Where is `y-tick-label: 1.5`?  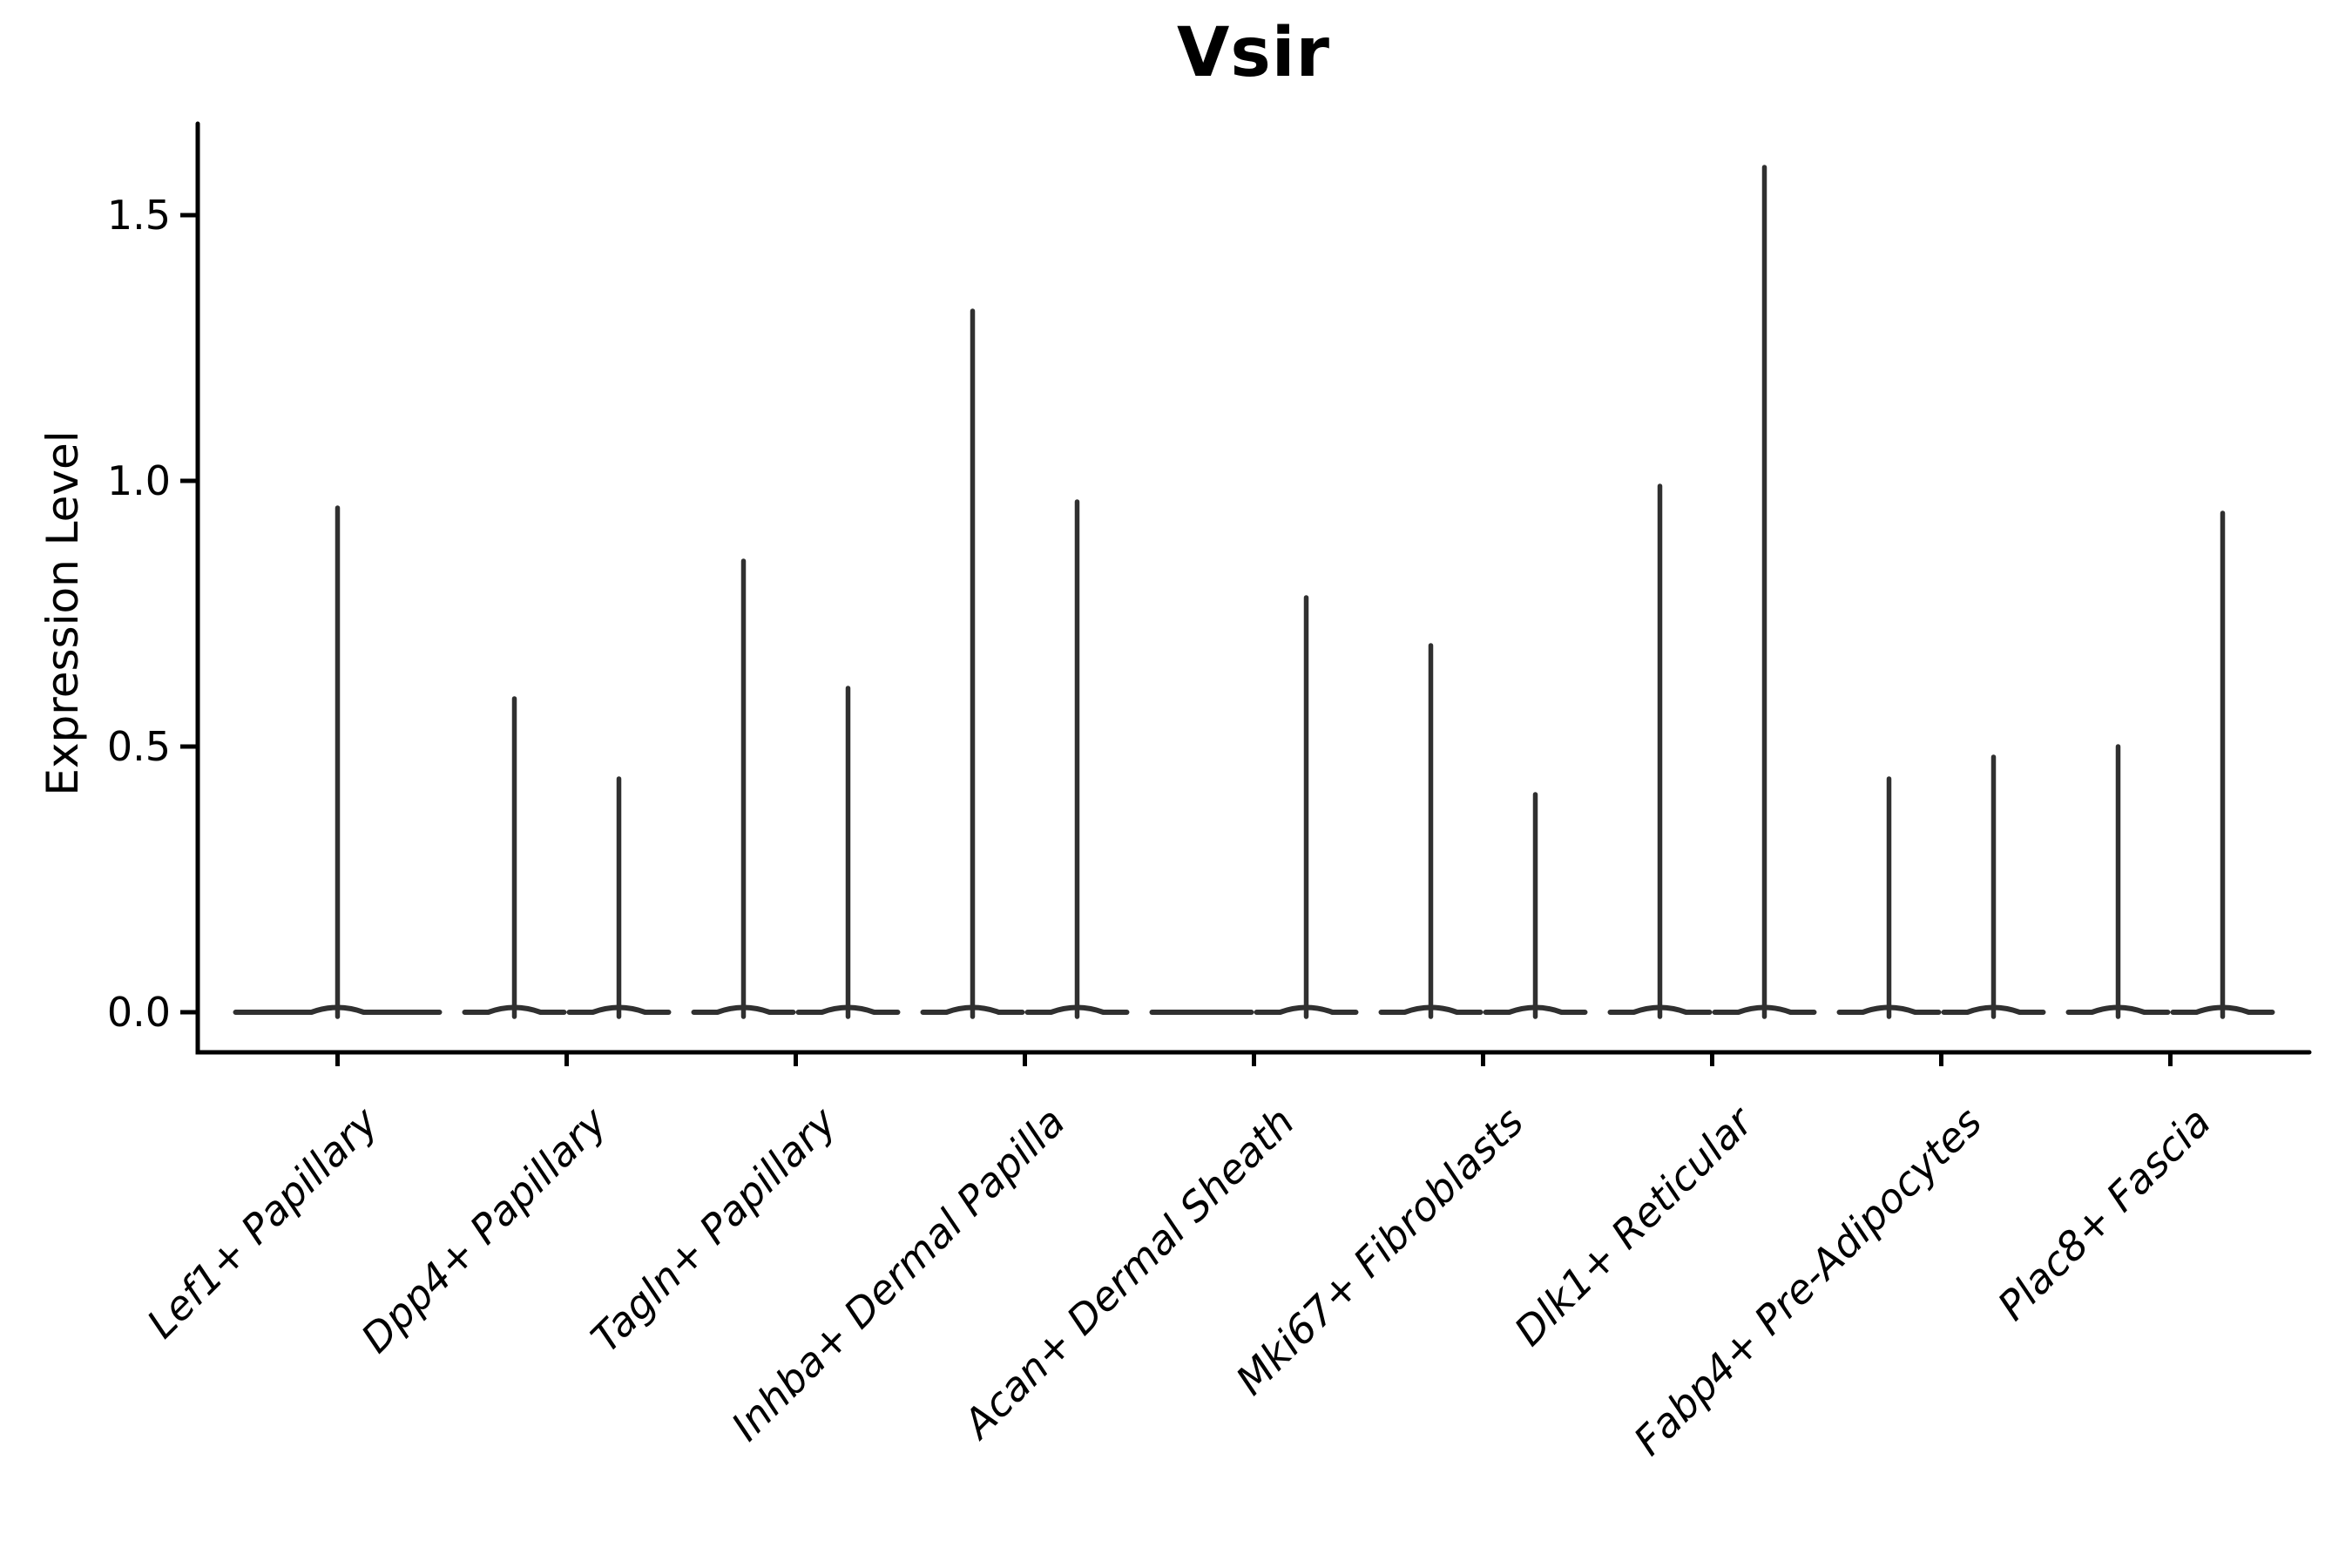 y-tick-label: 1.5 is located at coordinates (138, 215).